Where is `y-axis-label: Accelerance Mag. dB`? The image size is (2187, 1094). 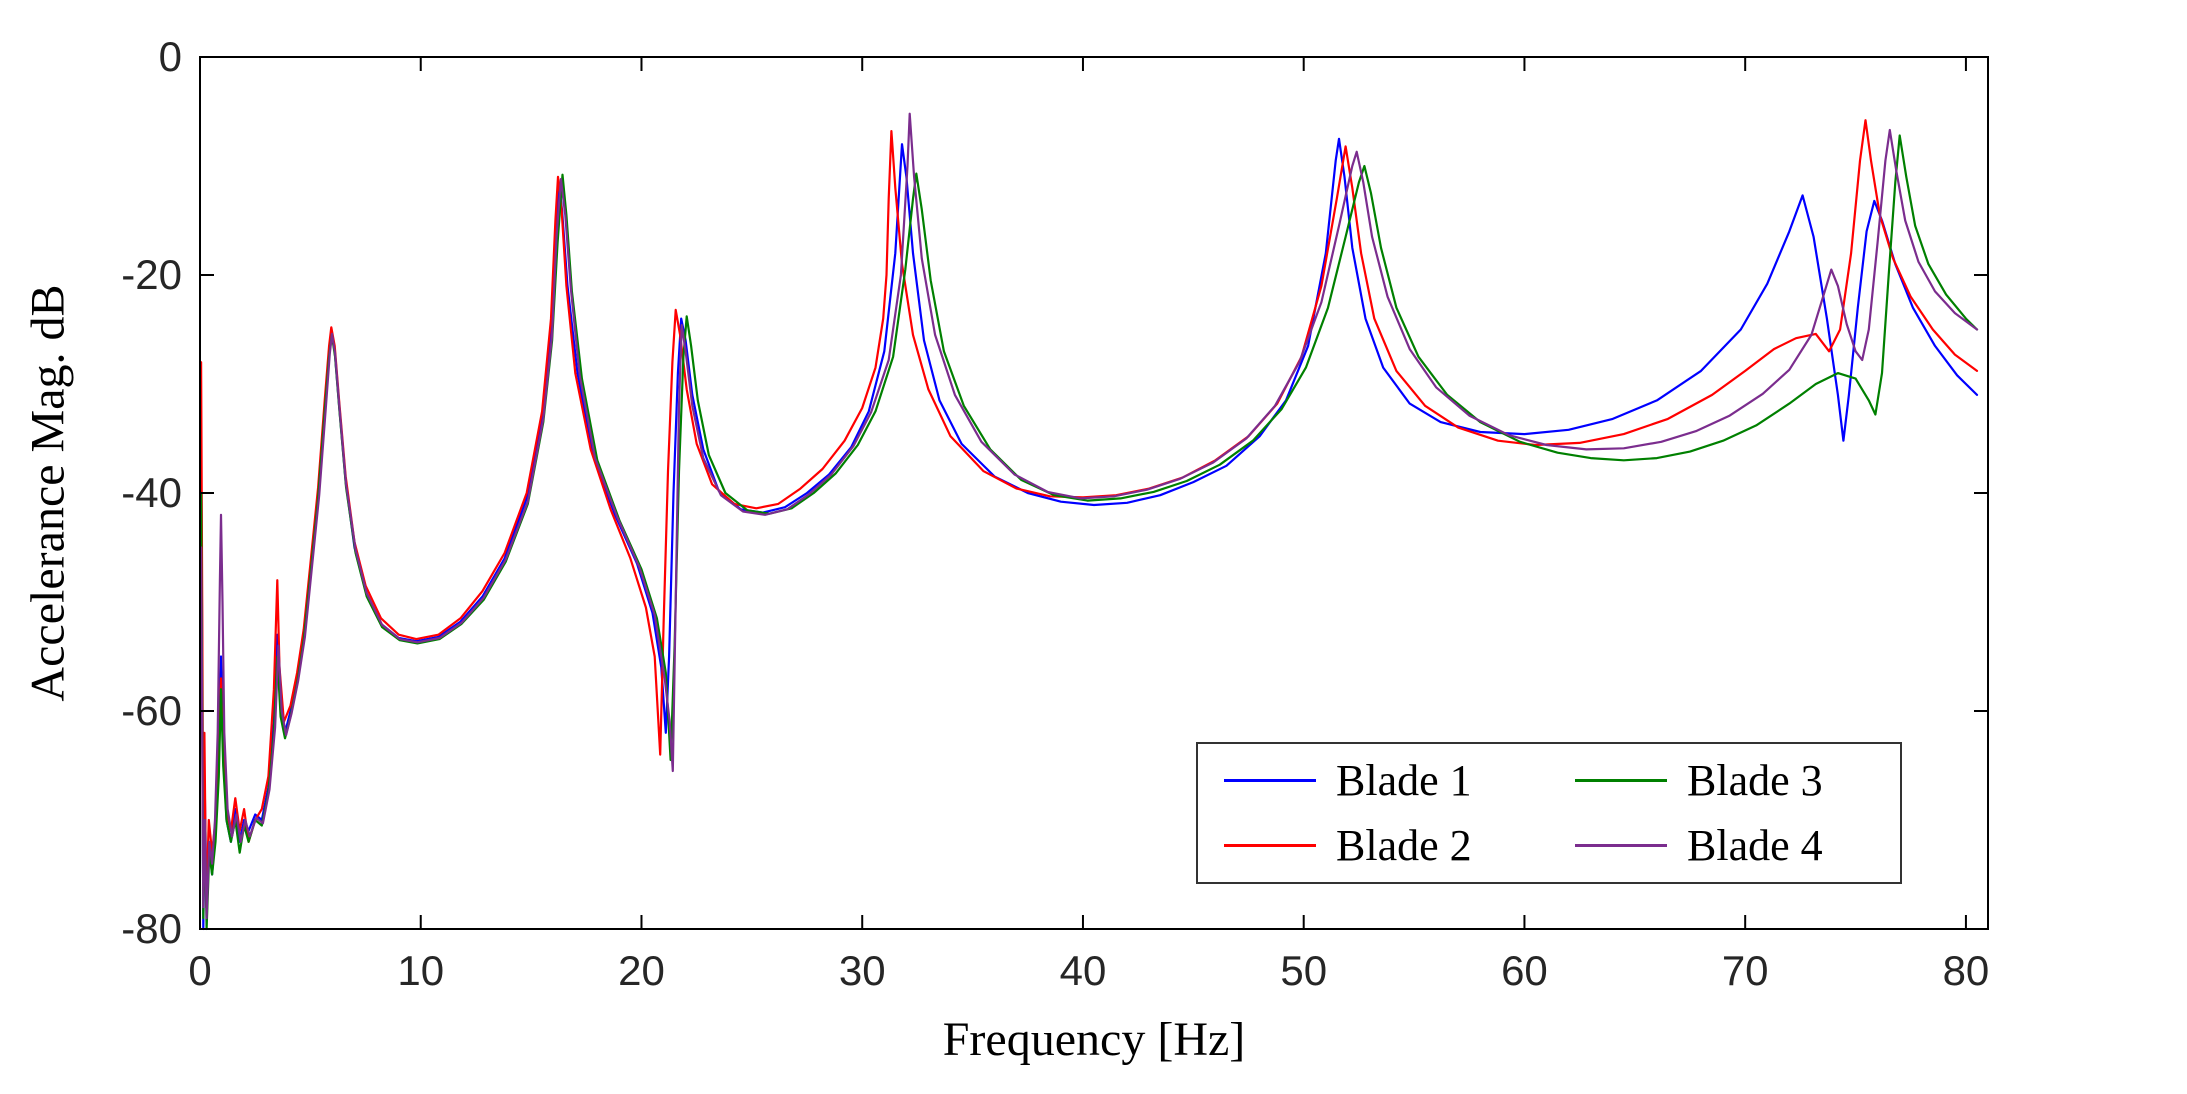
y-axis-label: Accelerance Mag. dB is located at coordinates (48, 493).